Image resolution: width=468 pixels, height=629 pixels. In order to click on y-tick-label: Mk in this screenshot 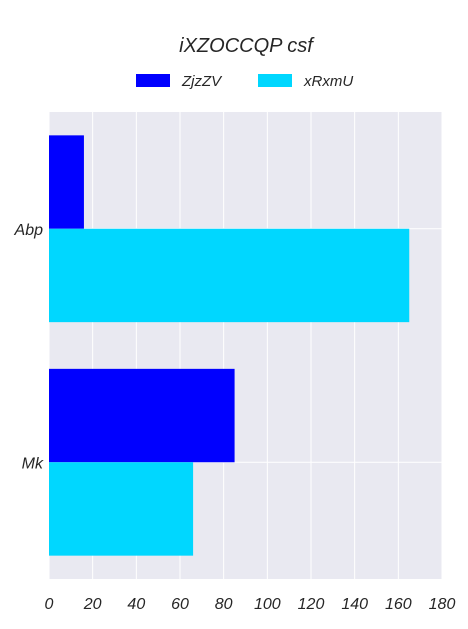, I will do `click(33, 463)`.